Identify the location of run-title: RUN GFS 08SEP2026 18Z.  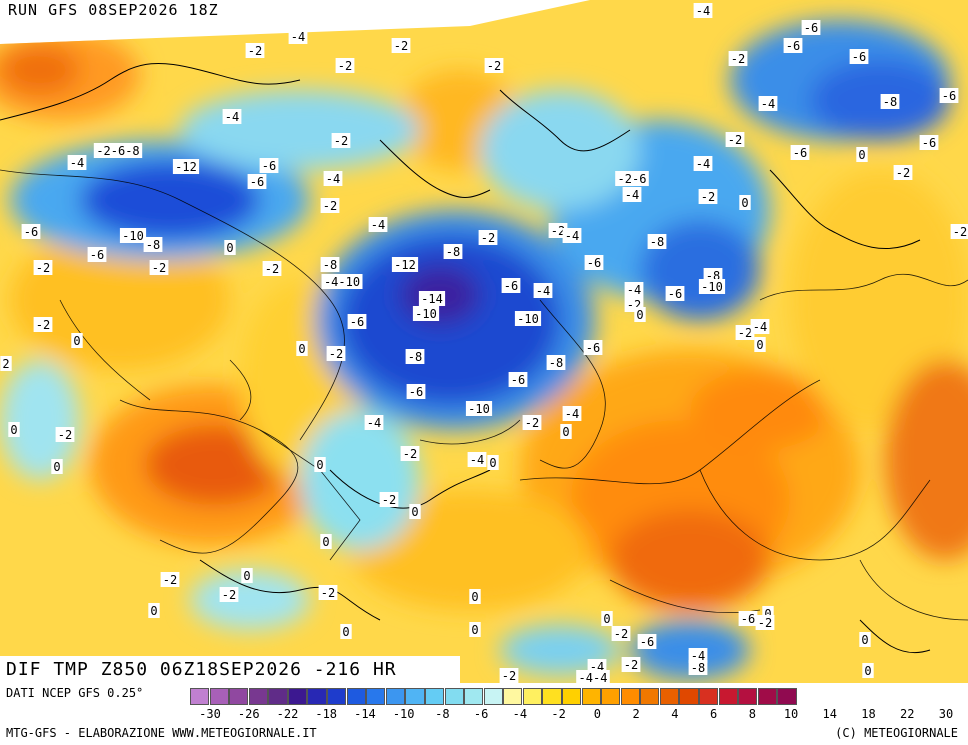
(113, 10).